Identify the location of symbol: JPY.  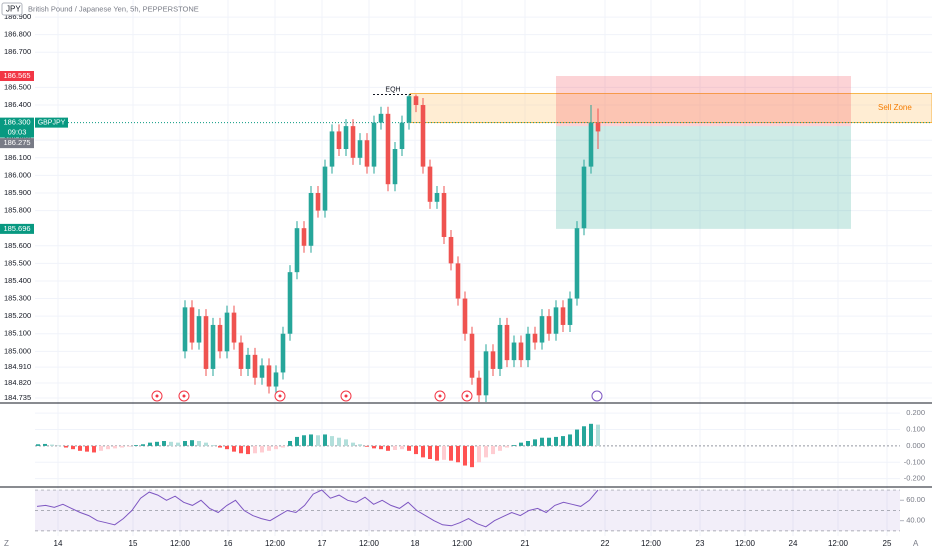
(13, 9).